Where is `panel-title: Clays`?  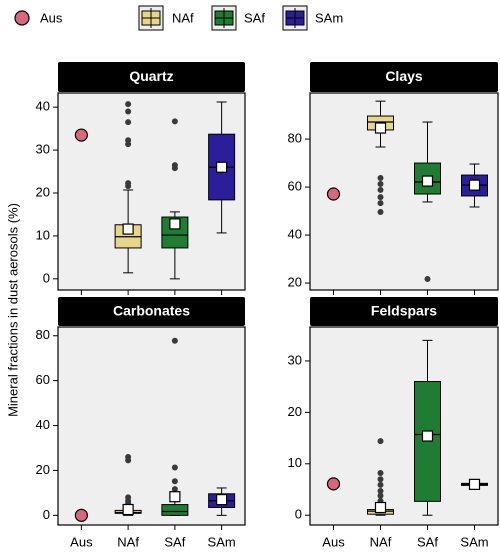 panel-title: Clays is located at coordinates (404, 76).